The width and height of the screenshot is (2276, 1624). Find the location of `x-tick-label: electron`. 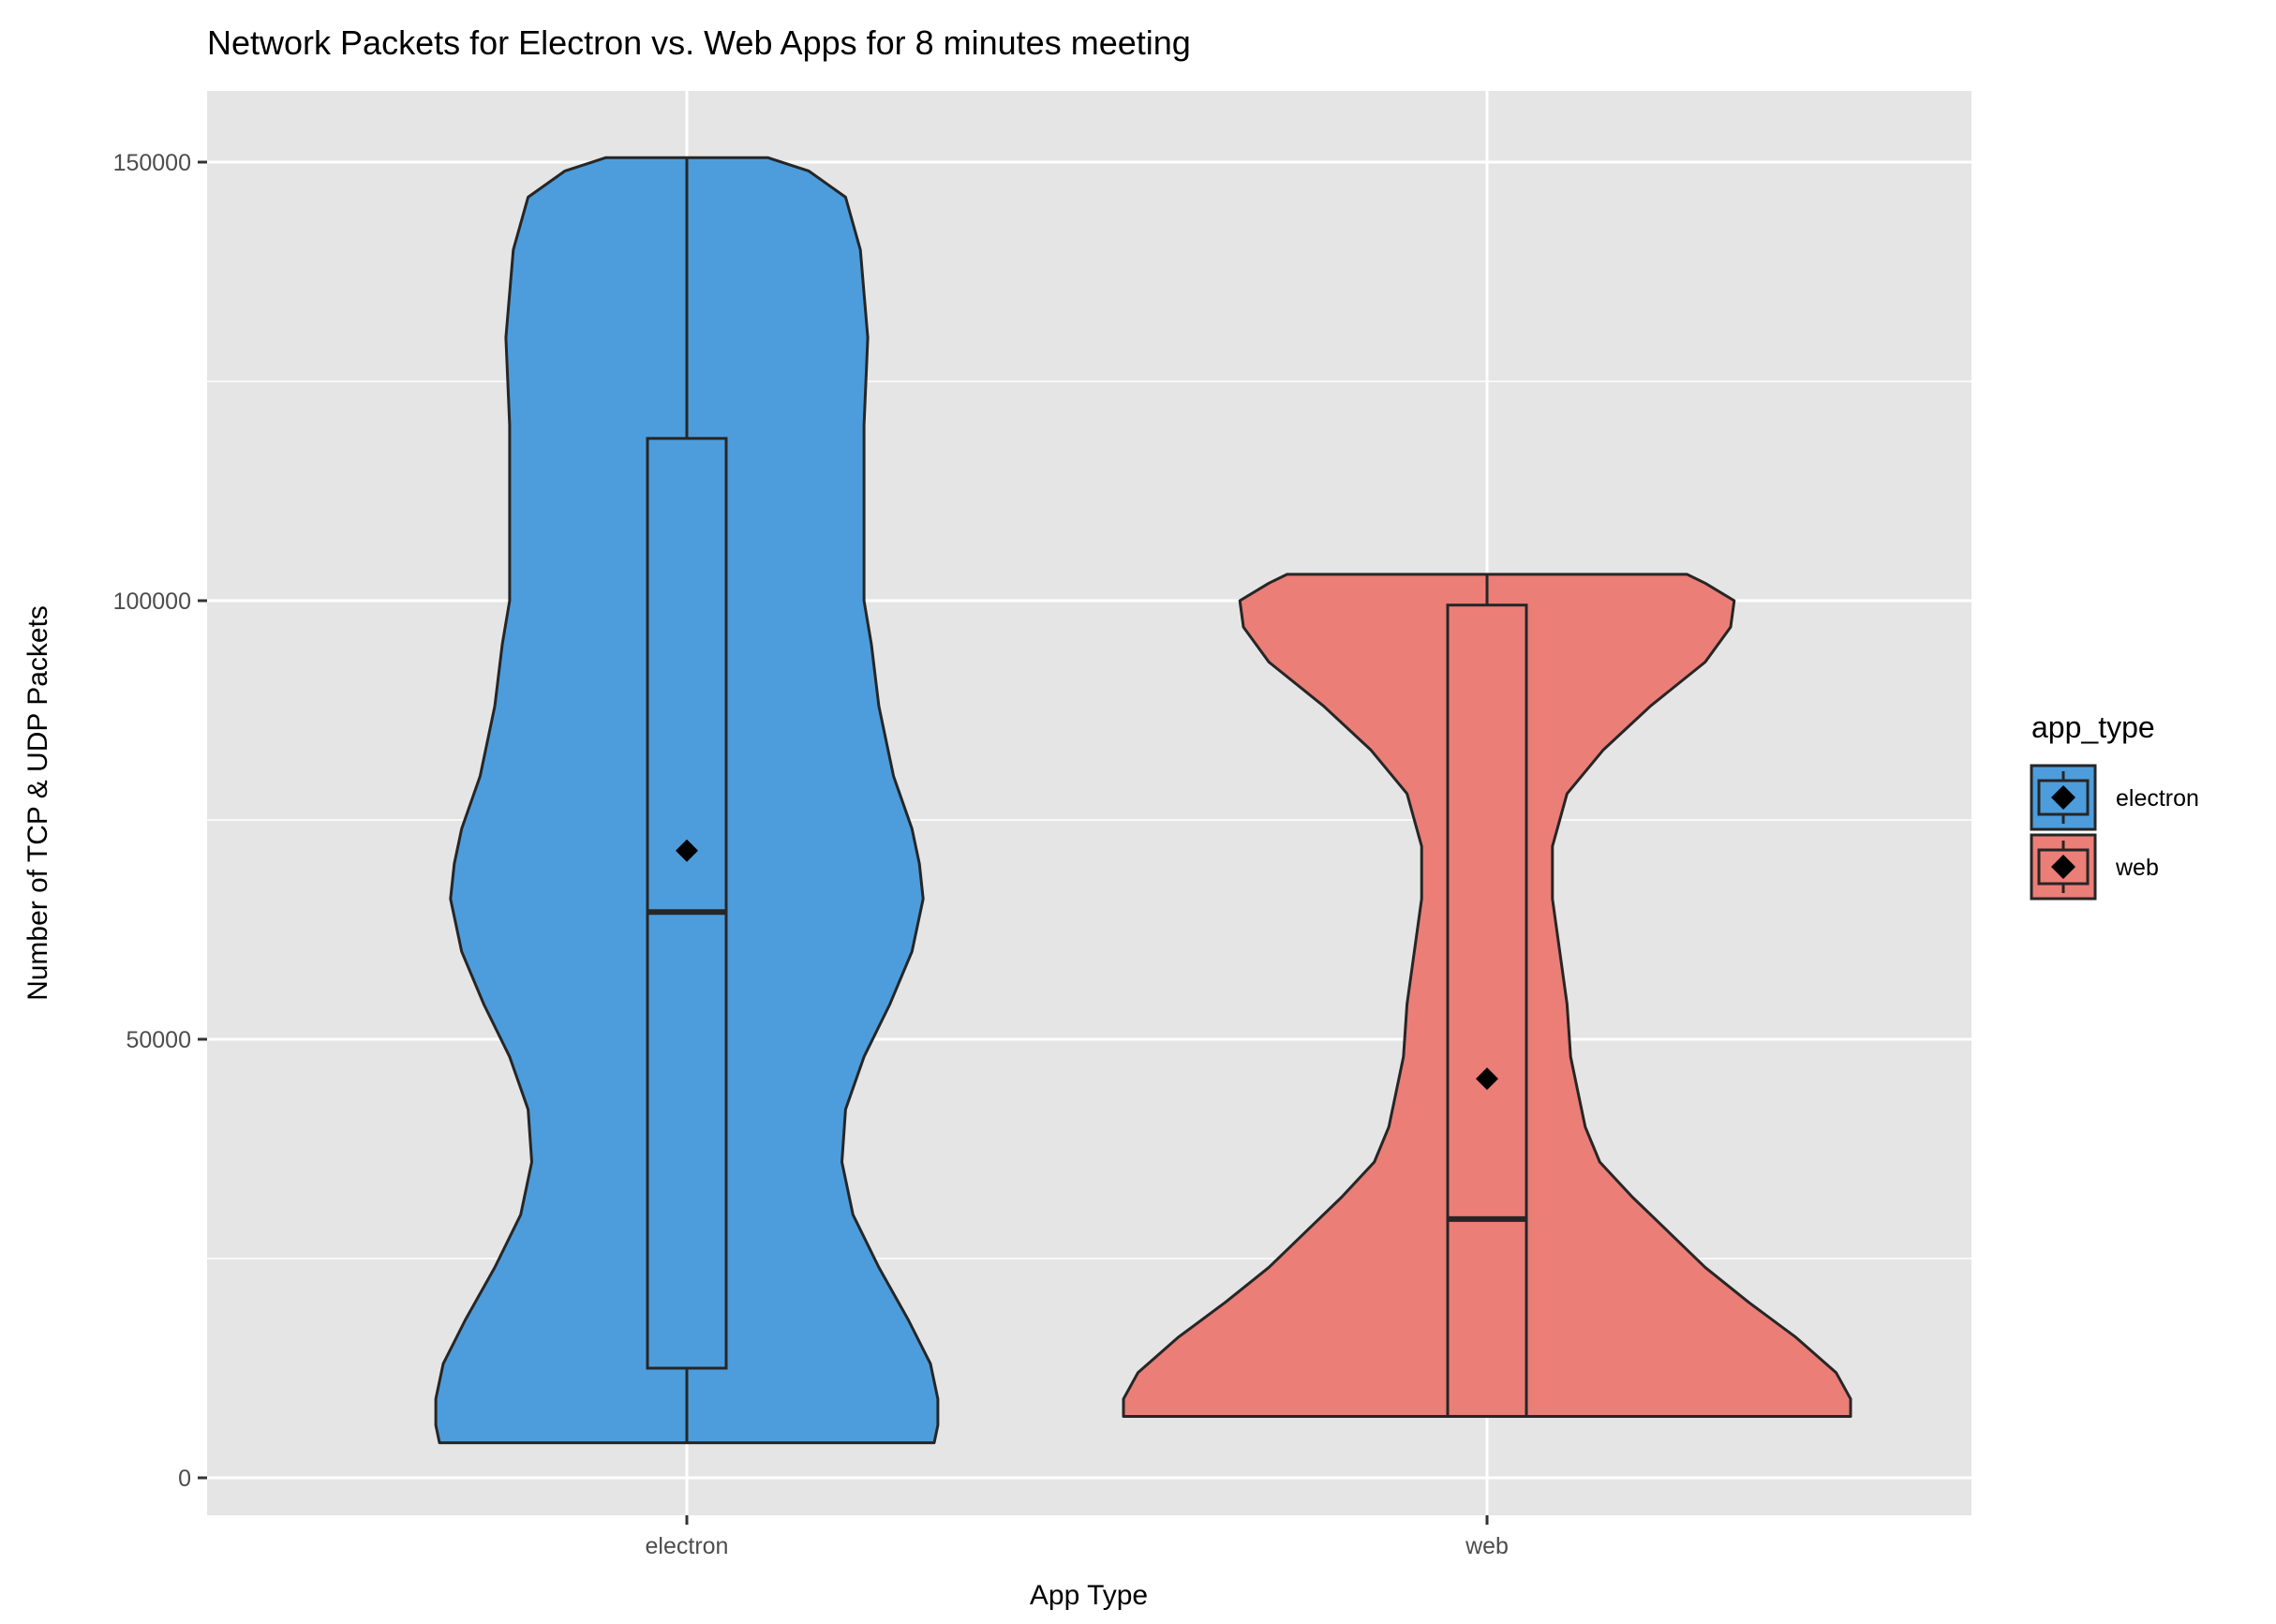

x-tick-label: electron is located at coordinates (687, 1546).